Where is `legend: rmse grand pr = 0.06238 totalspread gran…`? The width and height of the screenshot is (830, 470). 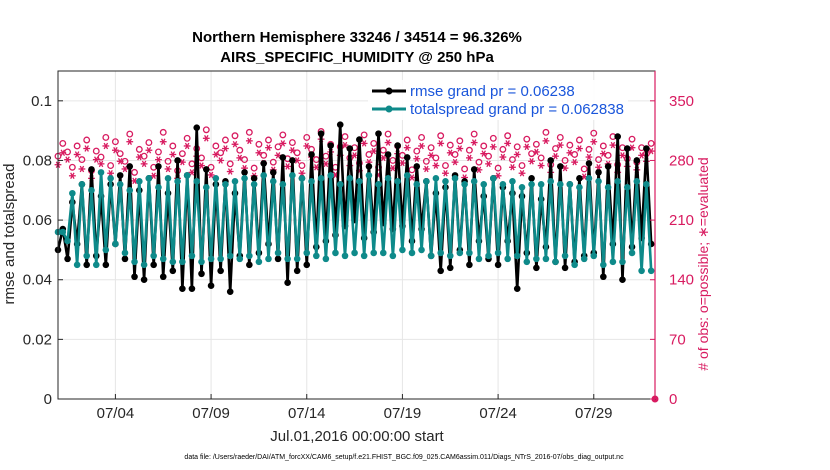
legend: rmse grand pr = 0.06238 totalspread gran… is located at coordinates (498, 100).